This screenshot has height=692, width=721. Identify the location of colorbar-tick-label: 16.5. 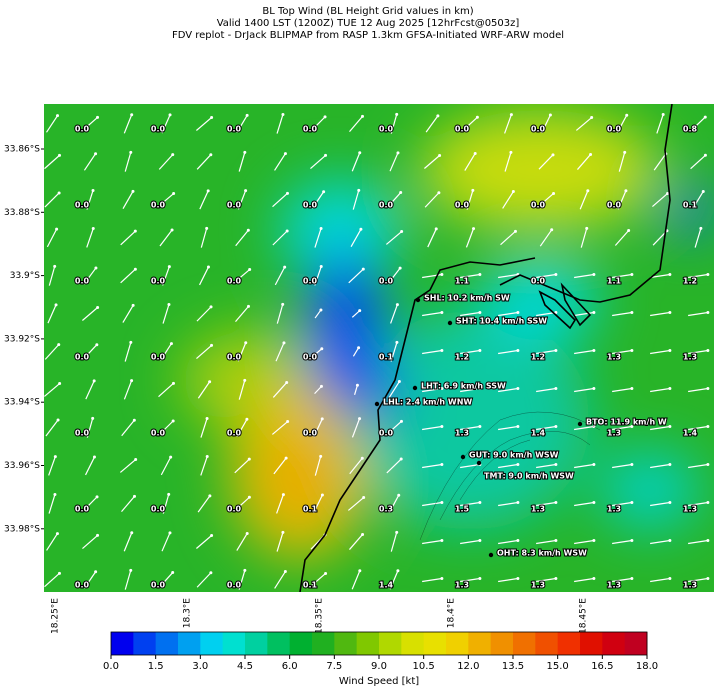
(602, 666).